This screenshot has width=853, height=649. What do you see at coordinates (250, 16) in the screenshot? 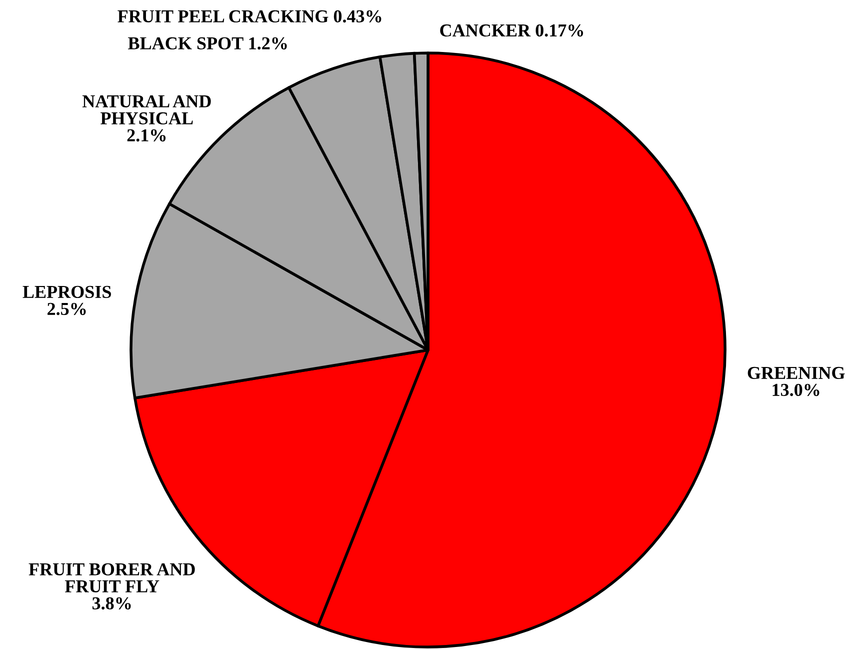
I see `slice-label: FRUIT PEEL CRACKING 0.43%` at bounding box center [250, 16].